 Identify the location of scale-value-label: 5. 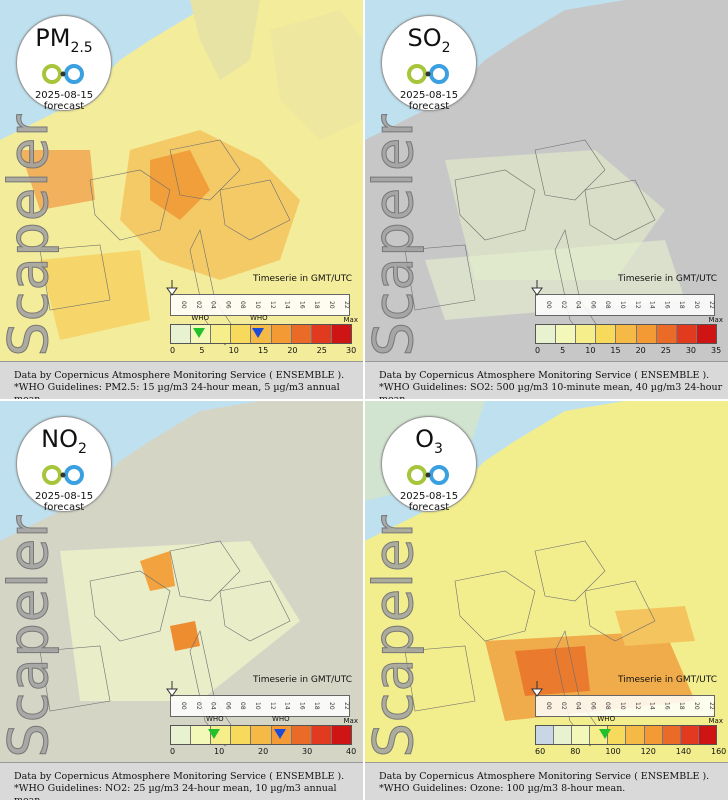
(202, 350).